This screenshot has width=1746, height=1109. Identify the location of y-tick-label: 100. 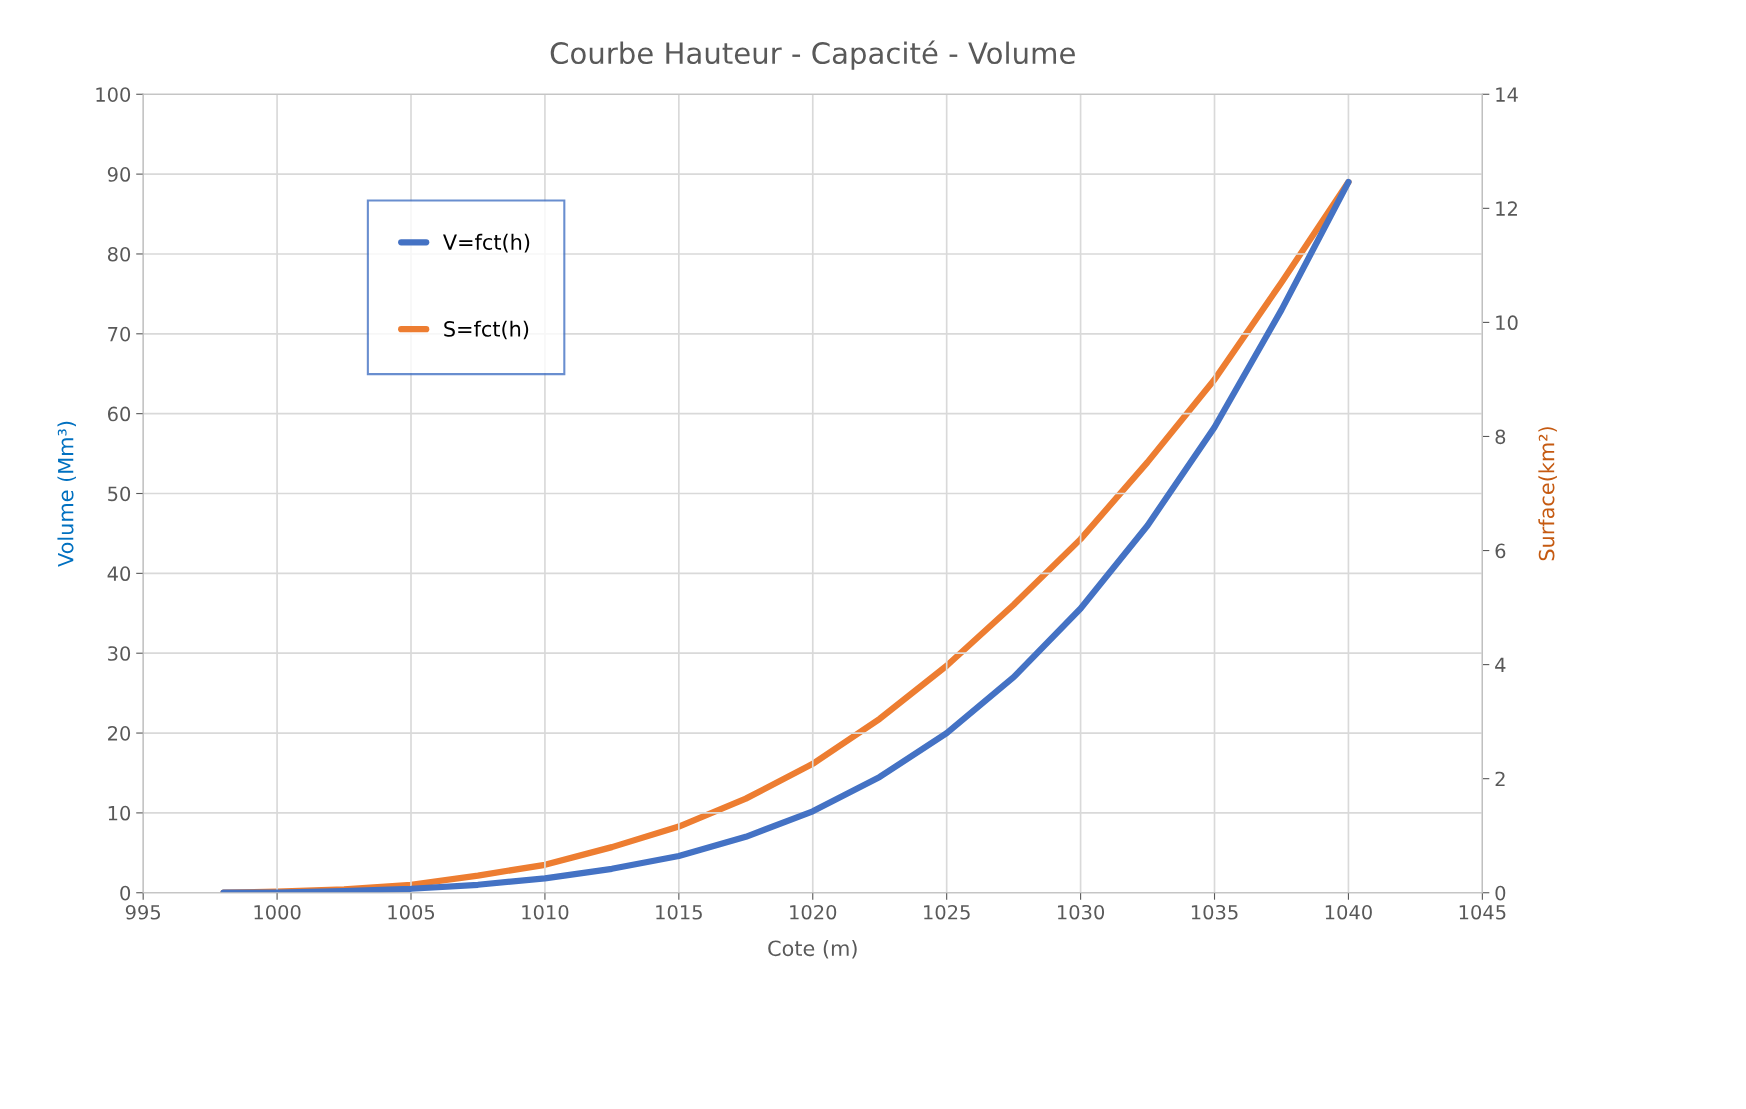
(113, 94).